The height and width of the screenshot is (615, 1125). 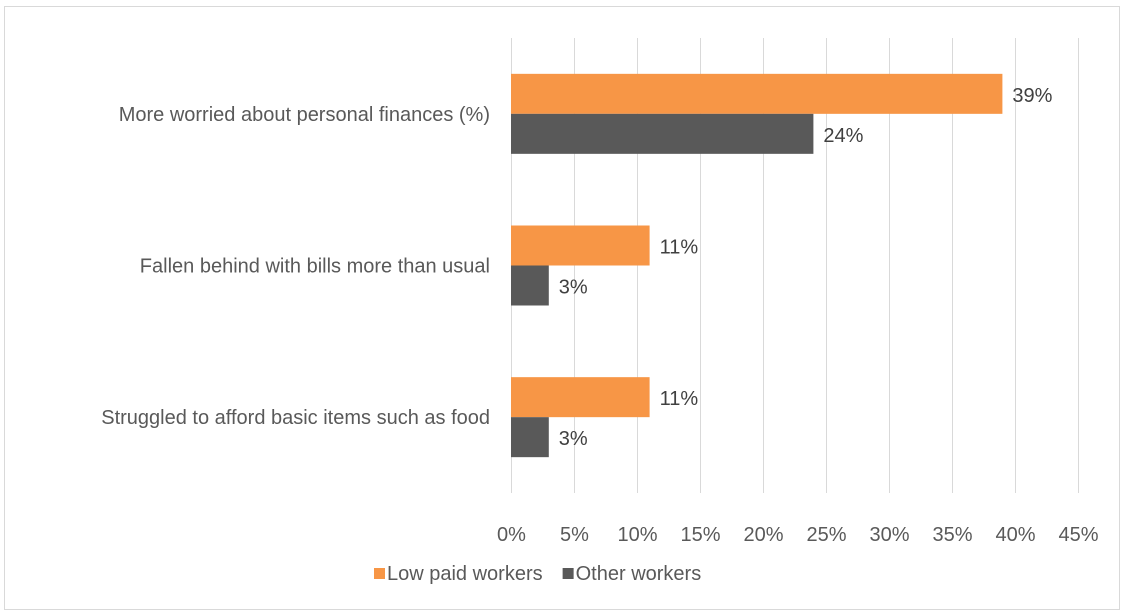 What do you see at coordinates (304, 115) in the screenshot?
I see `category-label: More worried about personal finances (%)` at bounding box center [304, 115].